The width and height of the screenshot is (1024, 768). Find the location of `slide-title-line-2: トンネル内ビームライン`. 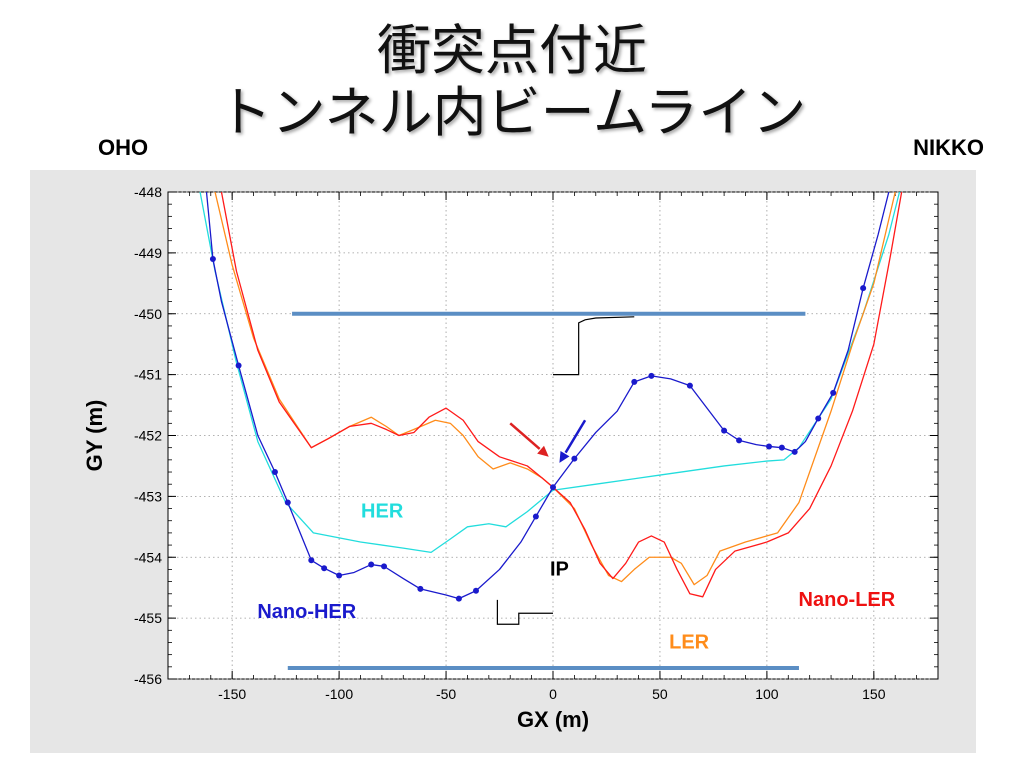

slide-title-line-2: トンネル内ビームライン is located at coordinates (512, 112).